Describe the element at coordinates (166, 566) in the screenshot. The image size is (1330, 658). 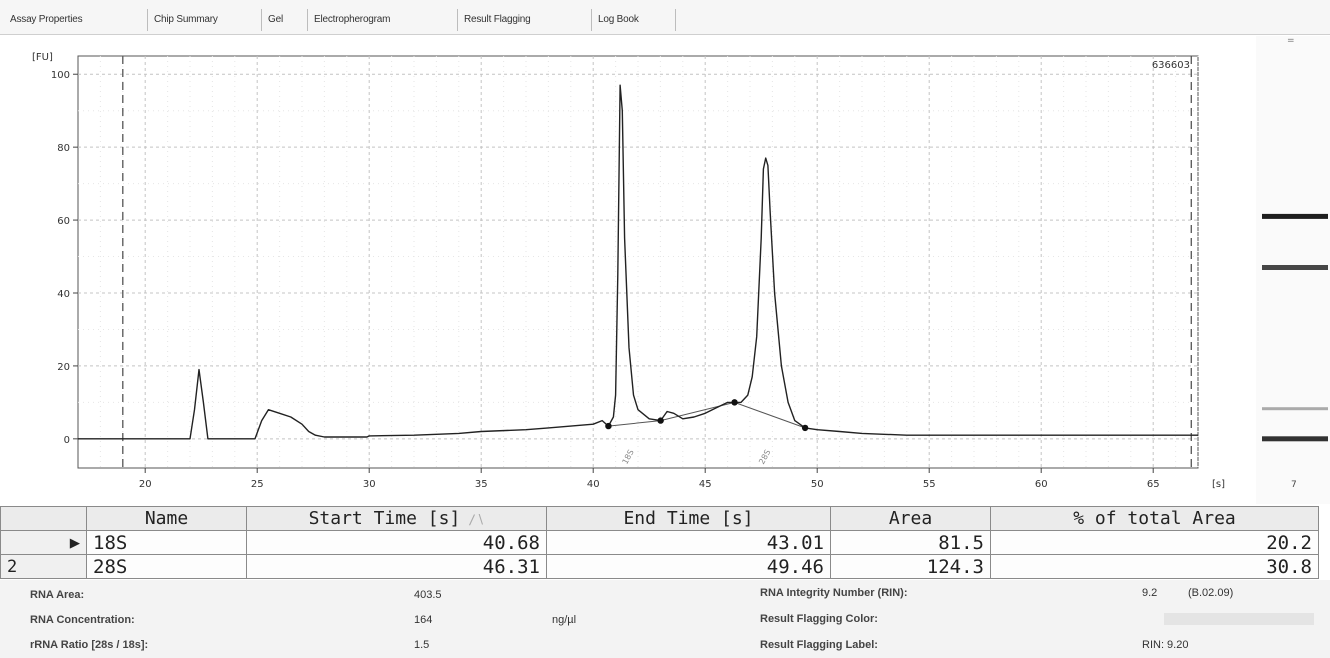
I see `peak-name-cell: 28S` at that location.